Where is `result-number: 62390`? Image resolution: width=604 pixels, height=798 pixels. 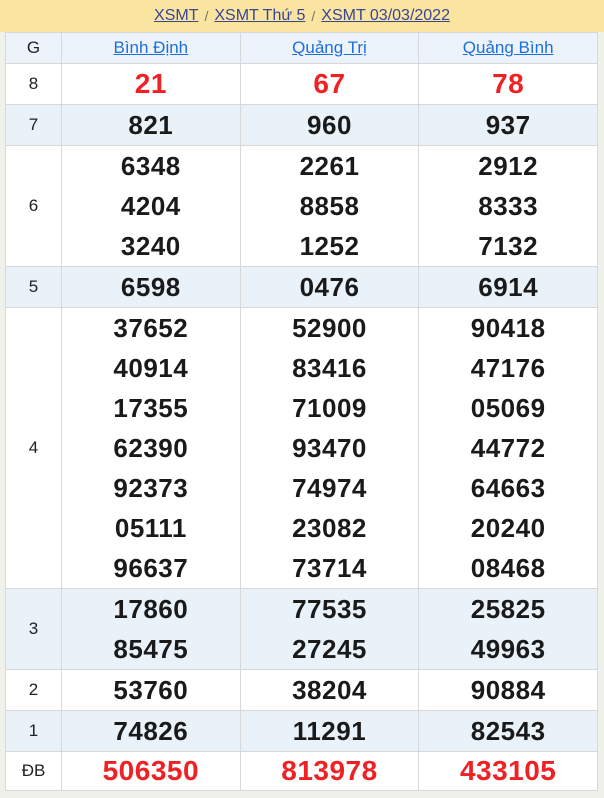
result-number: 62390 is located at coordinates (151, 448).